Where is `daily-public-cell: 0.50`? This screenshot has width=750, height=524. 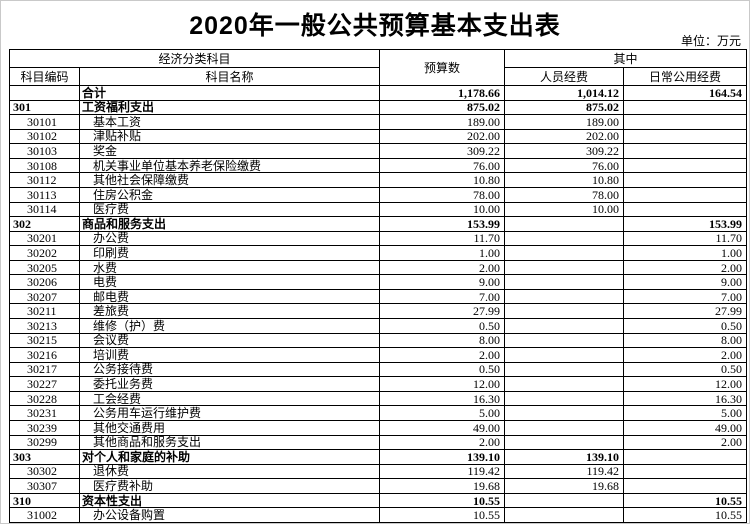
daily-public-cell: 0.50 is located at coordinates (685, 326).